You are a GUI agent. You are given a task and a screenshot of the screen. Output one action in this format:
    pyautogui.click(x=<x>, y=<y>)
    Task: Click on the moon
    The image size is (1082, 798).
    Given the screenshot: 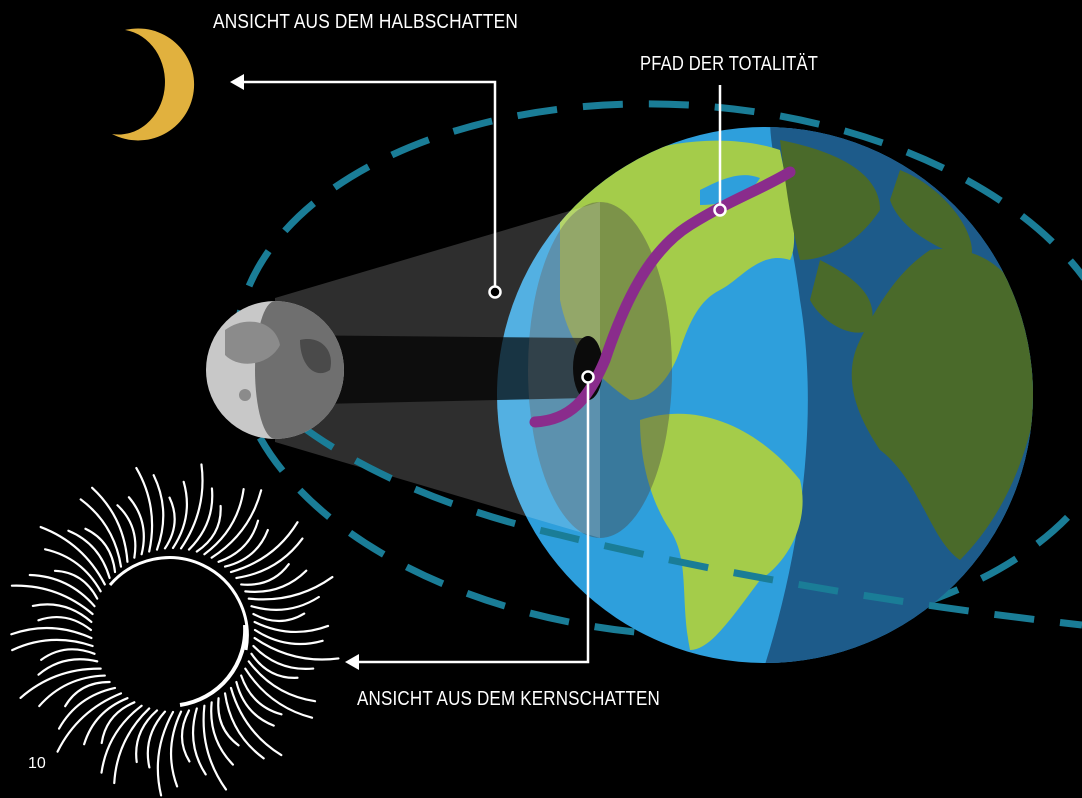 What is the action you would take?
    pyautogui.click(x=275, y=370)
    